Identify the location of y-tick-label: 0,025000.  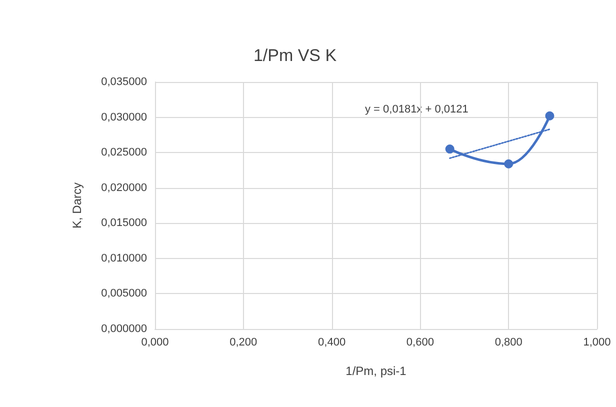
(124, 152).